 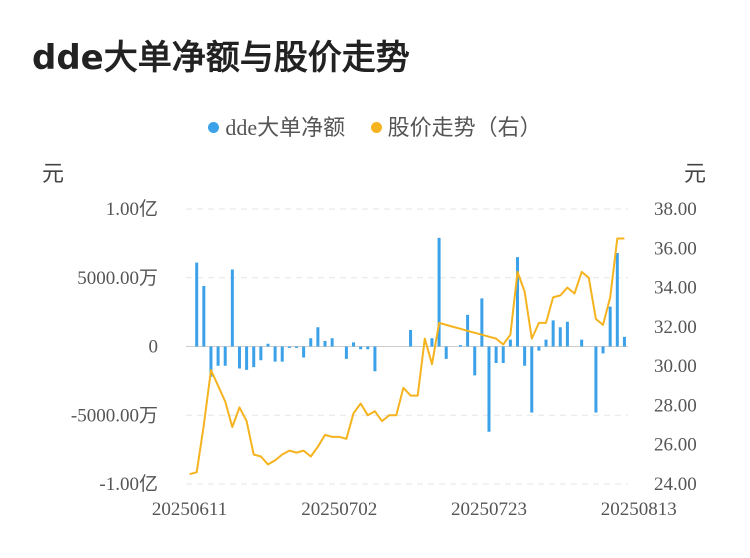 What do you see at coordinates (675, 484) in the screenshot?
I see `right-tick-label: 24.00` at bounding box center [675, 484].